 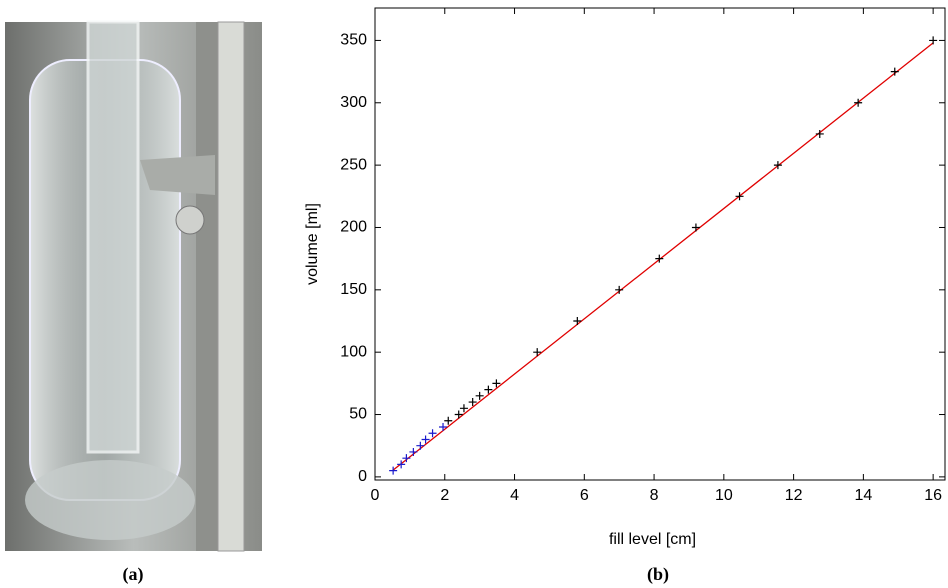 I want to click on y-axis-label: volume [ml], so click(x=312, y=244).